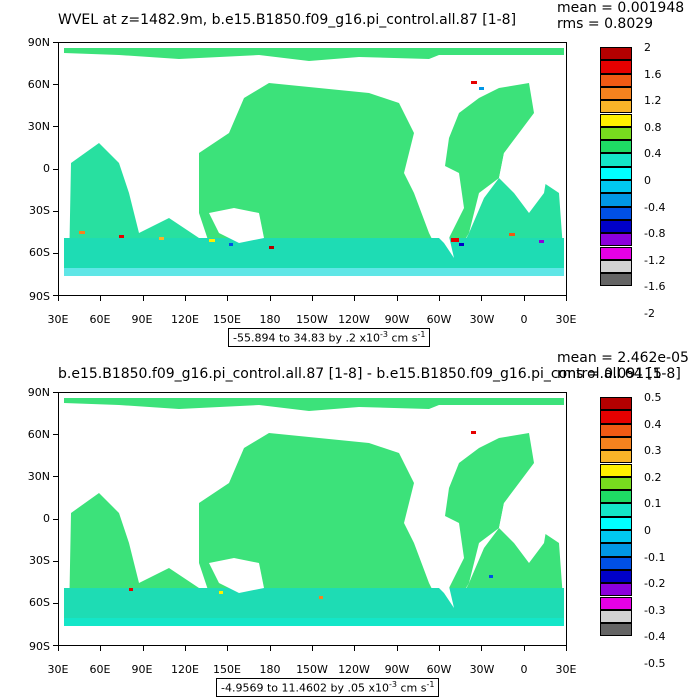  What do you see at coordinates (566, 669) in the screenshot?
I see `lon-label-30e-end: 30E` at bounding box center [566, 669].